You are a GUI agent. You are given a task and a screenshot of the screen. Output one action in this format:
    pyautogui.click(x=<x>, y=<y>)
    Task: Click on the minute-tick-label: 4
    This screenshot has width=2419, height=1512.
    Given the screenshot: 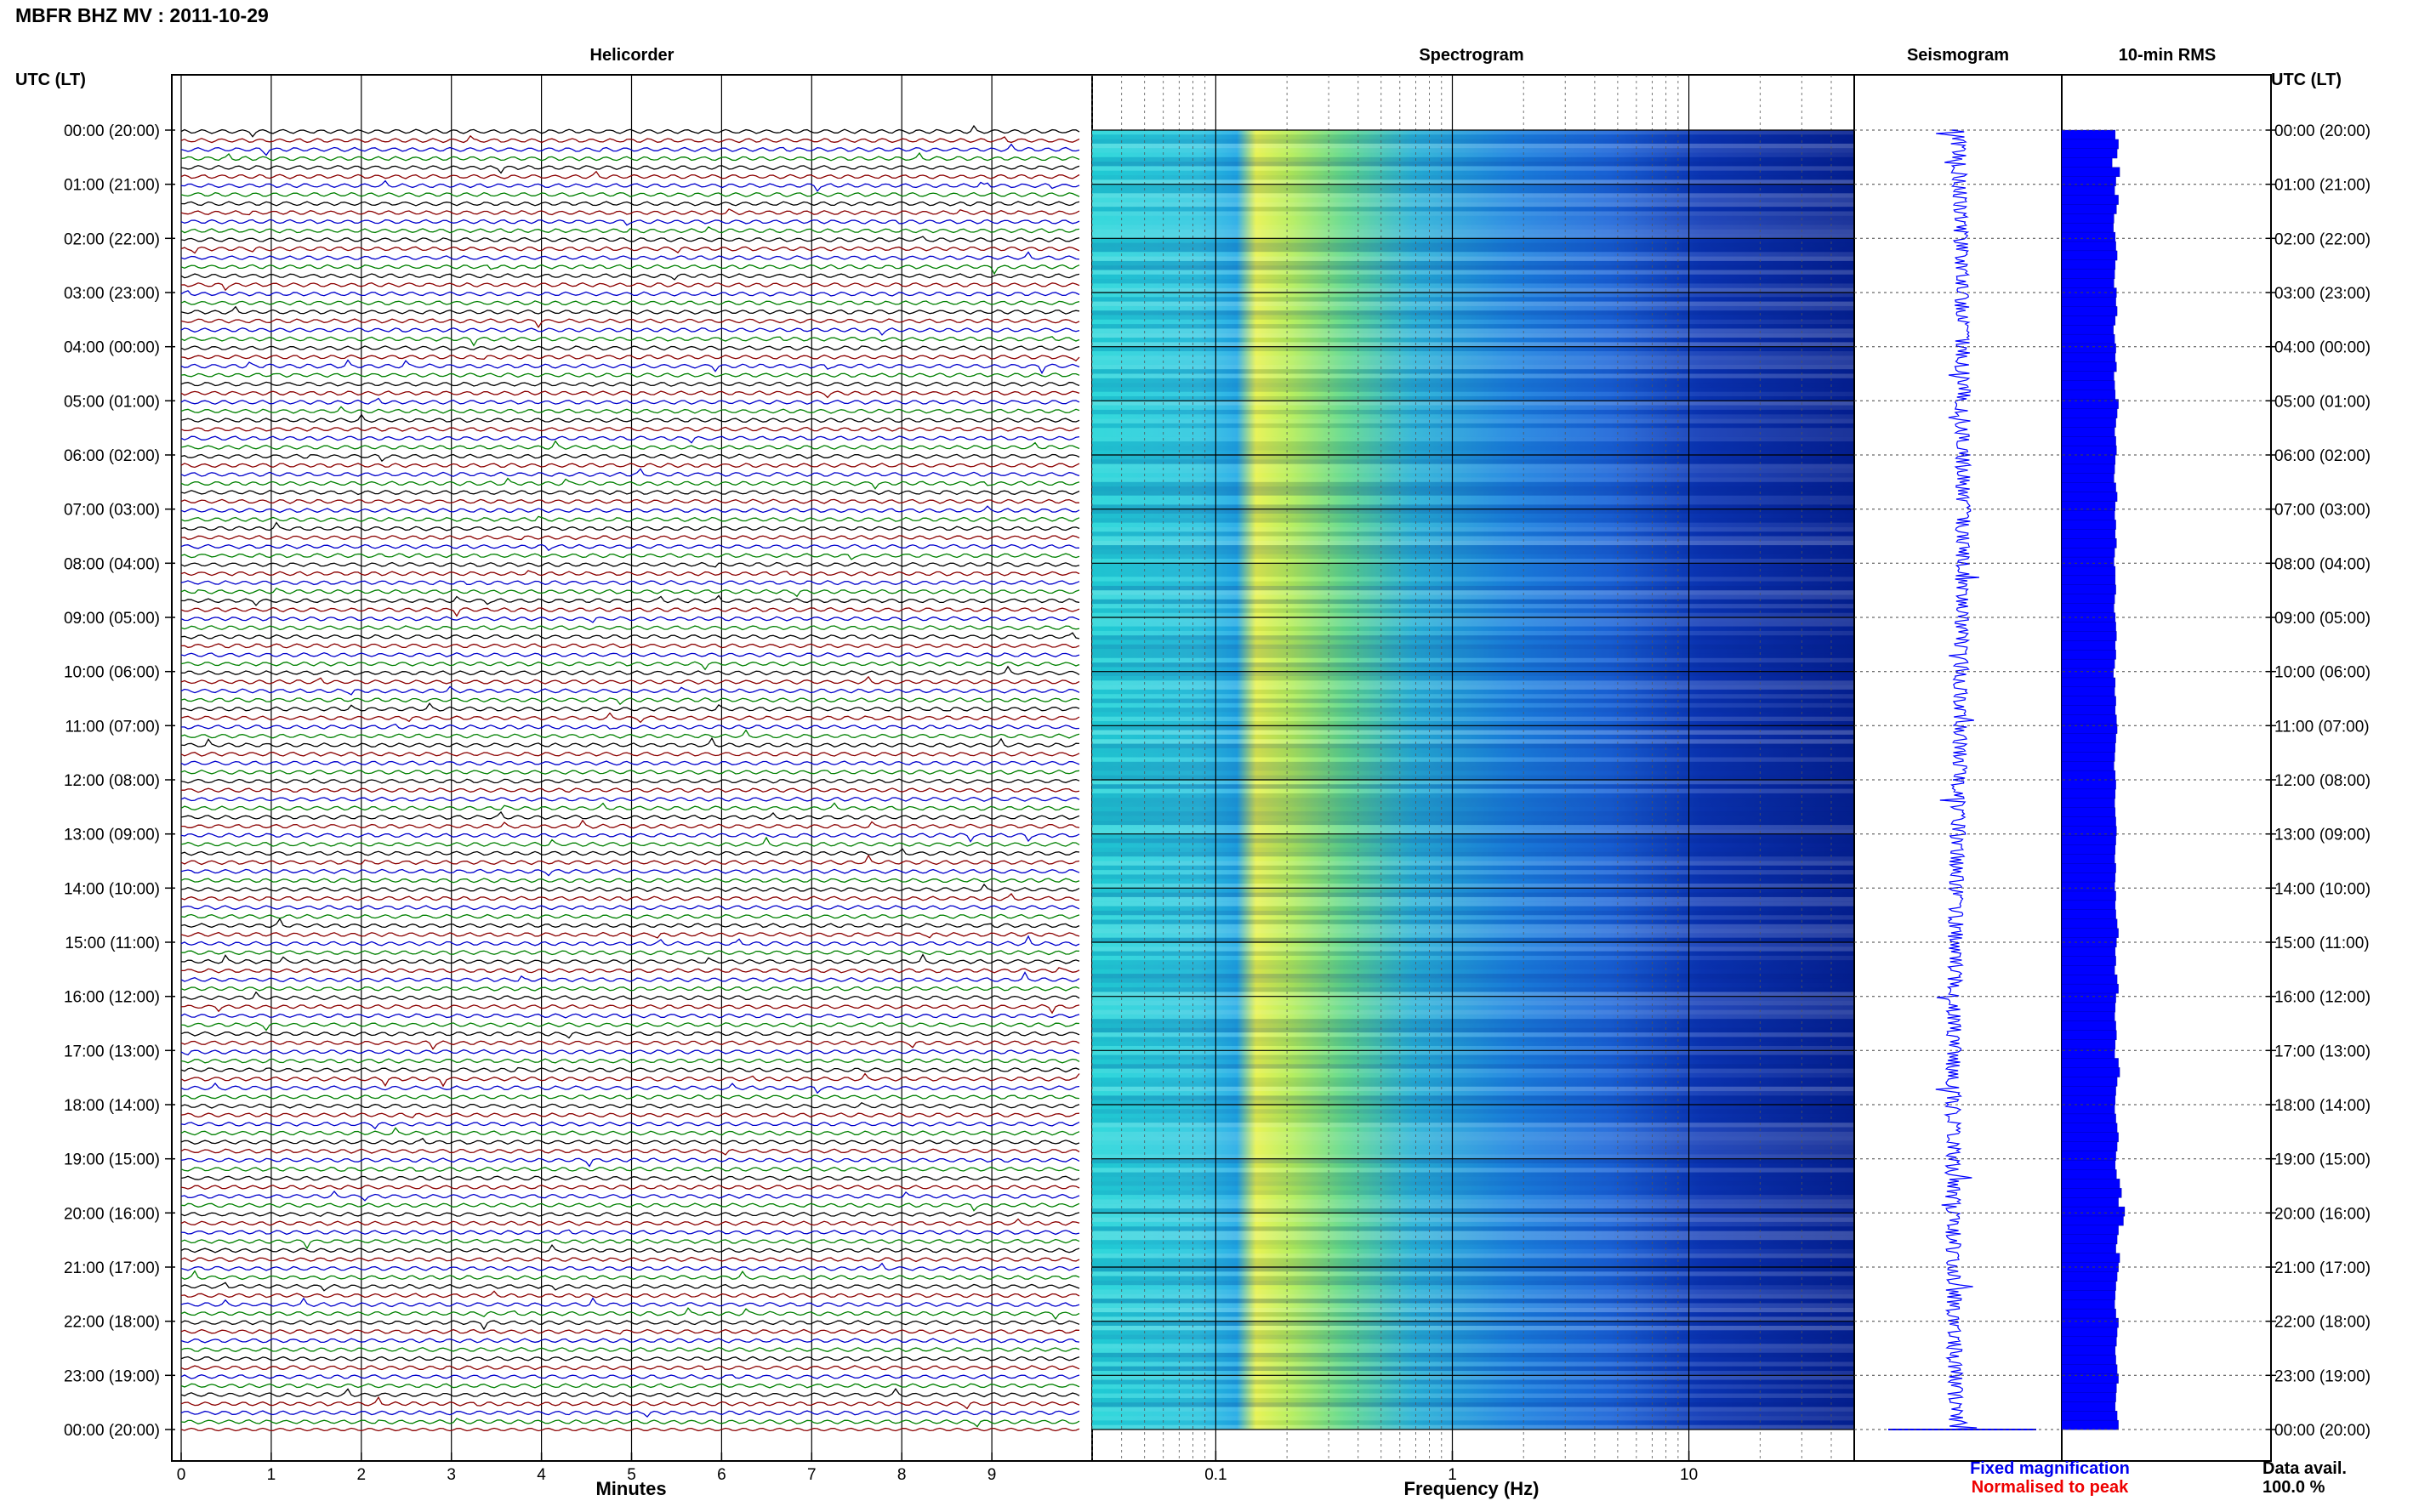 What is the action you would take?
    pyautogui.click(x=541, y=1475)
    